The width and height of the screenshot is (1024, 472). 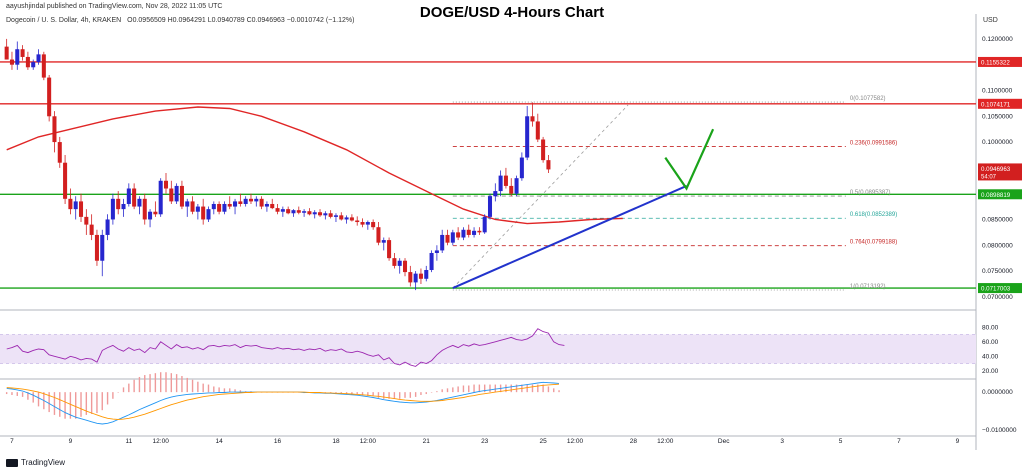 What do you see at coordinates (997, 116) in the screenshot?
I see `price-tick-label: 0.1050000` at bounding box center [997, 116].